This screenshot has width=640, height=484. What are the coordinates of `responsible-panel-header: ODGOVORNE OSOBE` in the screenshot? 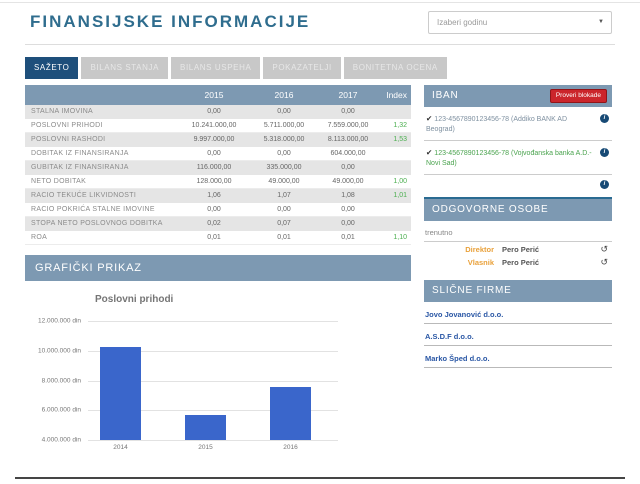 It's located at (518, 210).